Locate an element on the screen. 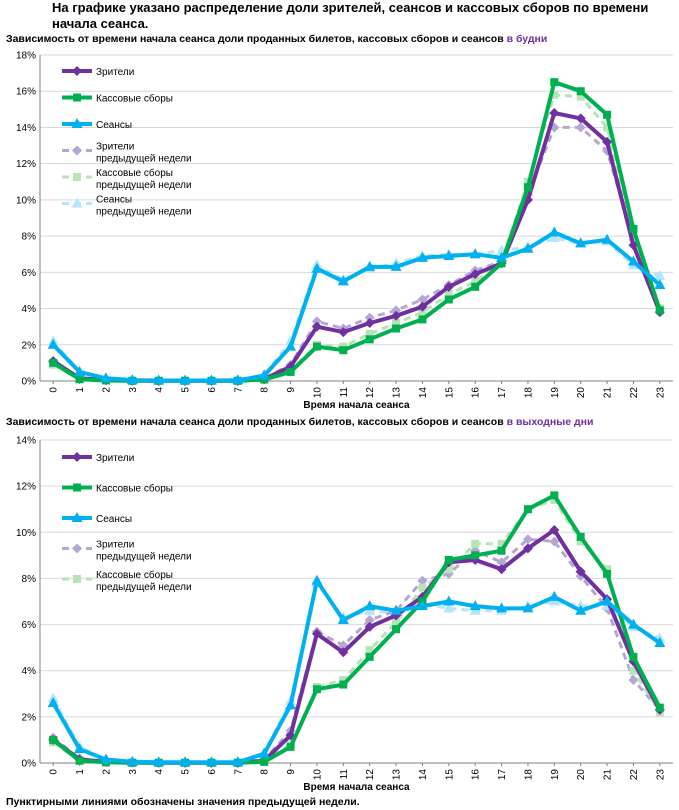 The height and width of the screenshot is (810, 679). legend-marker-viewers is located at coordinates (77, 71).